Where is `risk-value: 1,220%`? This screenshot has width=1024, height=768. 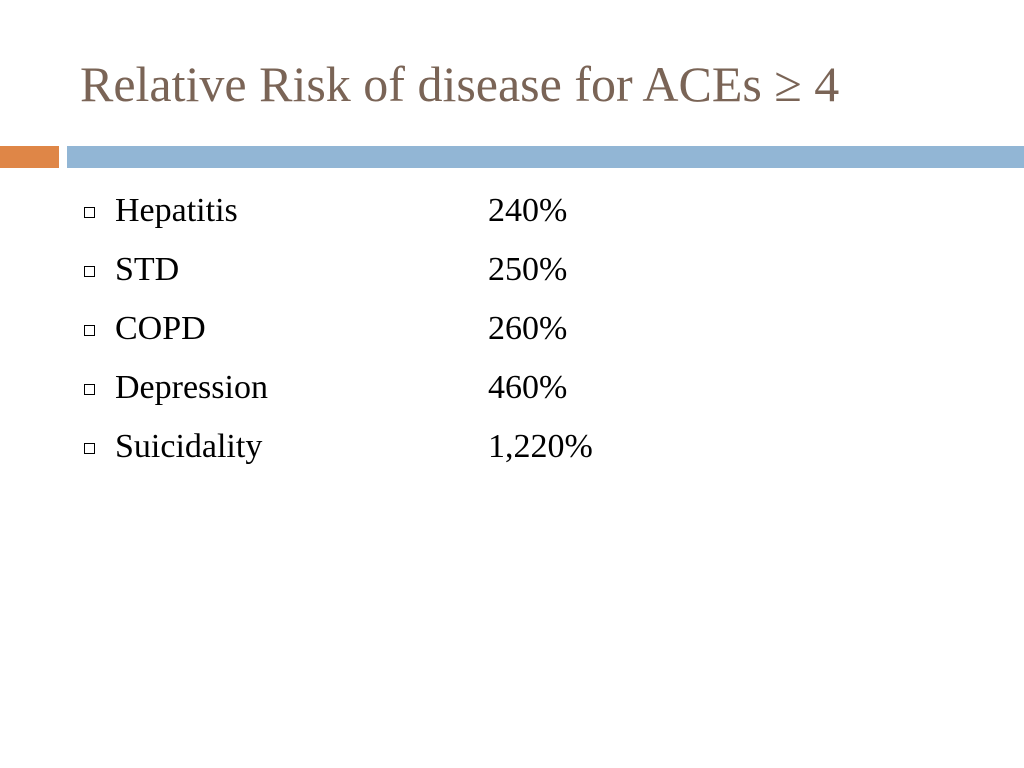
risk-value: 1,220% is located at coordinates (540, 446).